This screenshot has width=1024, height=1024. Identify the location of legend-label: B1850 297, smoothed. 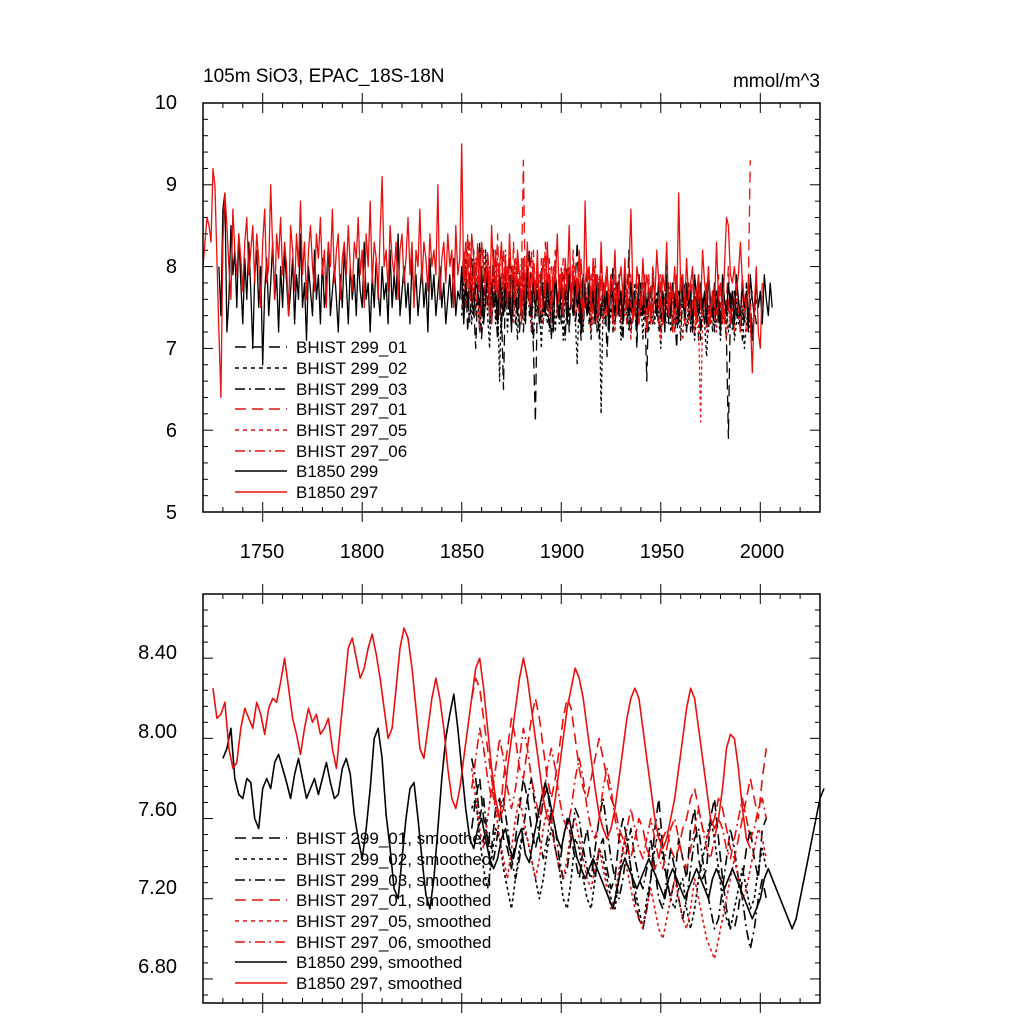
(379, 983).